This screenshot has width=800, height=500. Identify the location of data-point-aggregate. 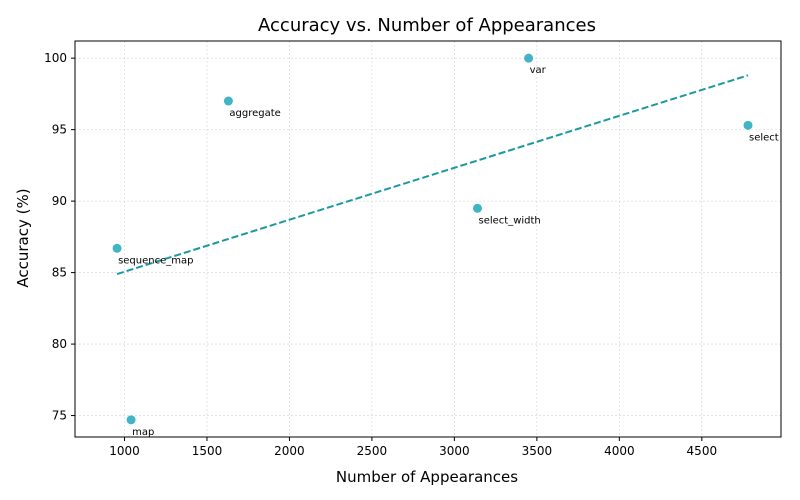
(228, 101).